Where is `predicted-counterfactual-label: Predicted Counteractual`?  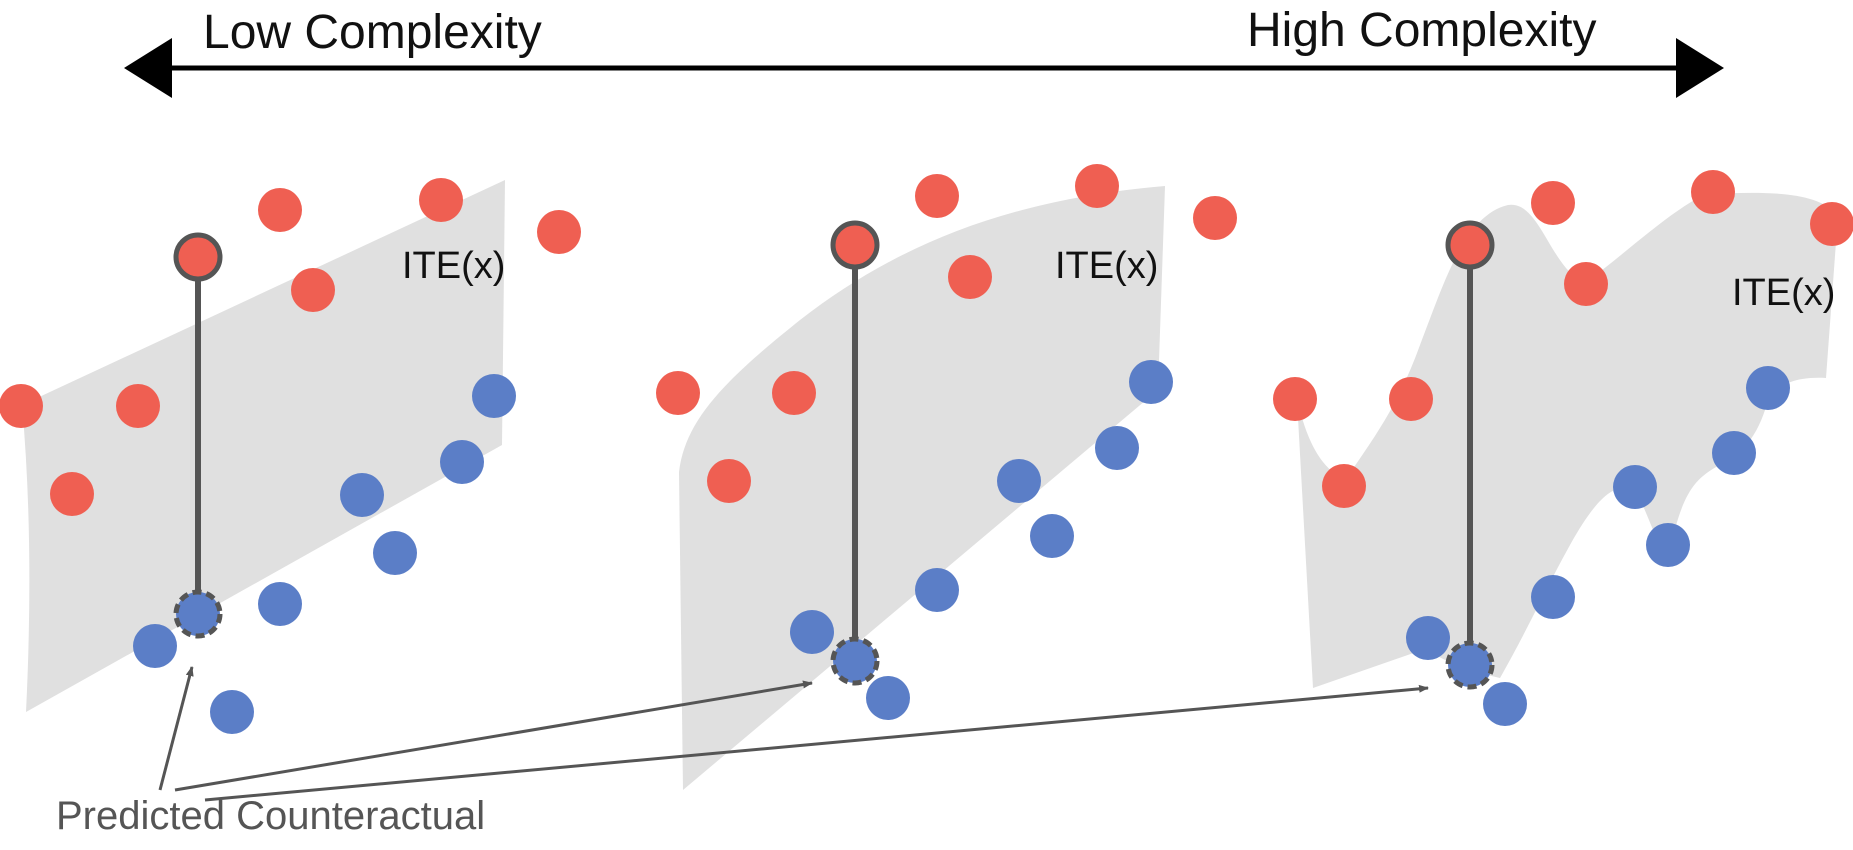
predicted-counterfactual-label: Predicted Counteractual is located at coordinates (270, 816).